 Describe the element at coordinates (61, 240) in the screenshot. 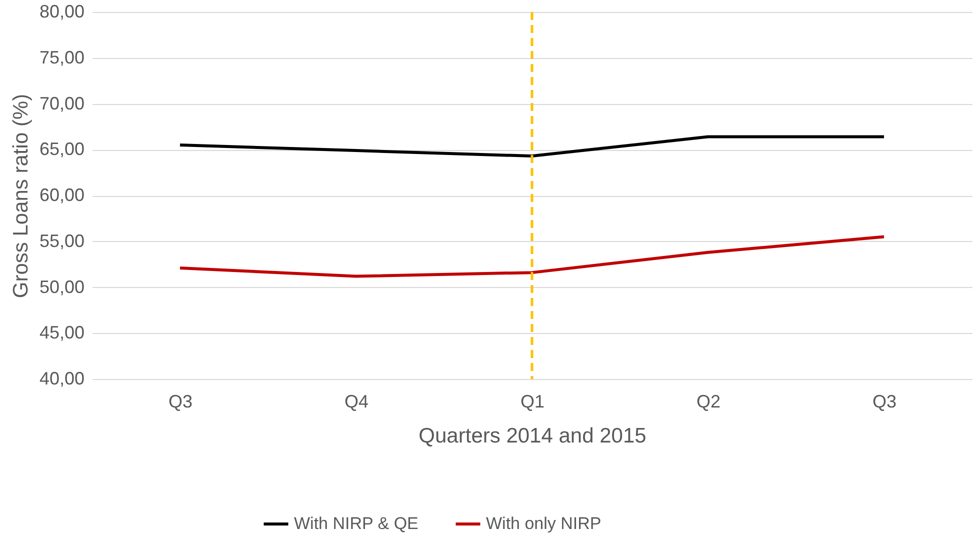

I see `y-tick-label: 55,00` at that location.